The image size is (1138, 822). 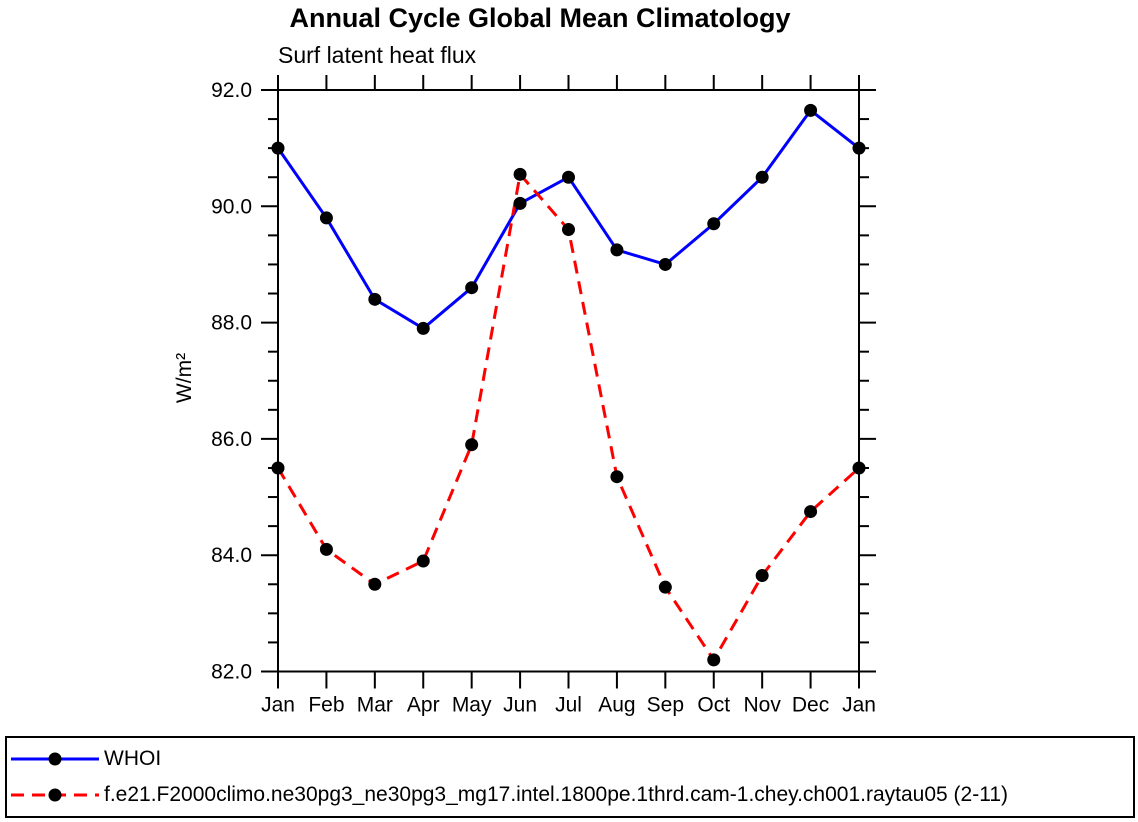 What do you see at coordinates (377, 55) in the screenshot?
I see `chart-subtitle: Surf latent heat flux` at bounding box center [377, 55].